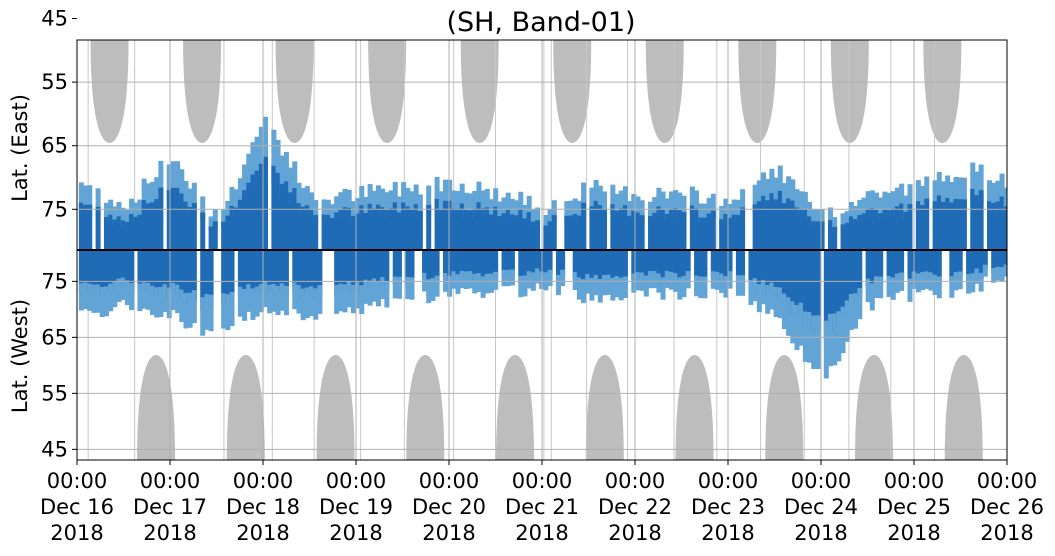 The height and width of the screenshot is (556, 1055). What do you see at coordinates (425, 407) in the screenshot?
I see `no-coverage-west` at bounding box center [425, 407].